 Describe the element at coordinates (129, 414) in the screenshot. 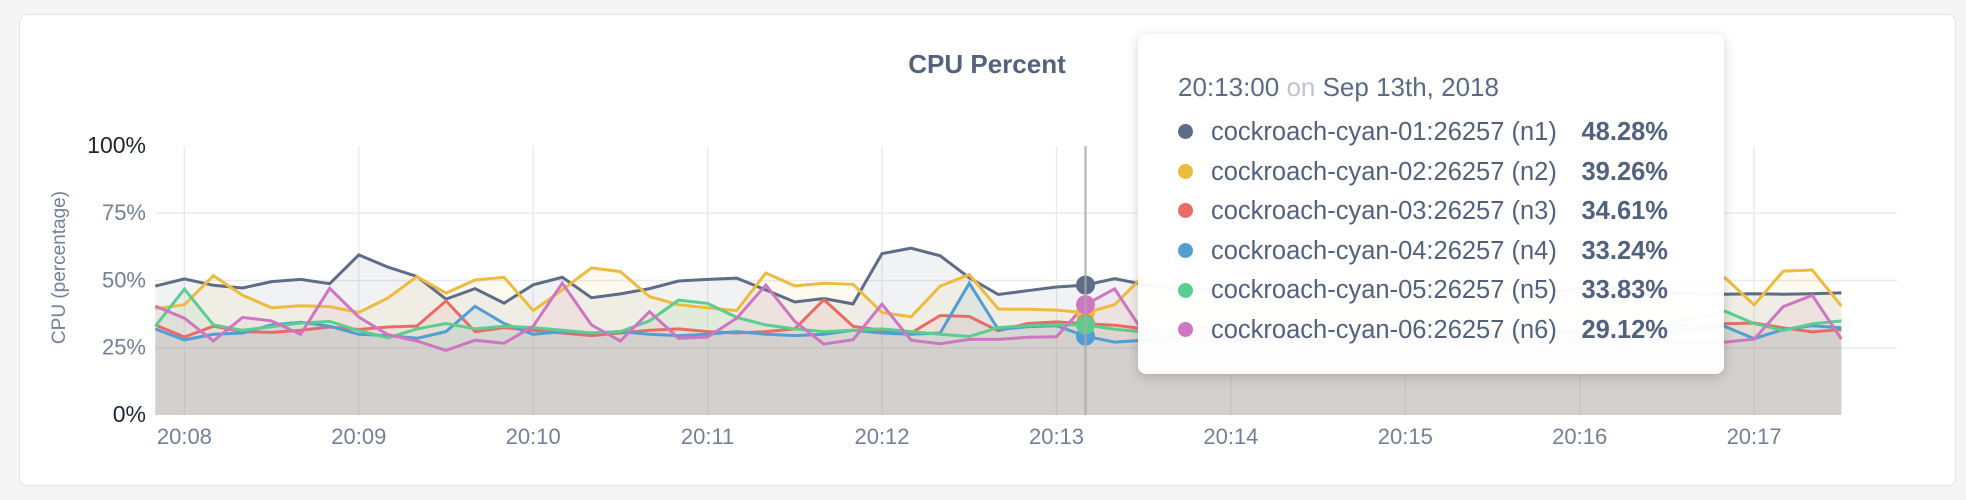

I see `svg-text: 0%` at that location.